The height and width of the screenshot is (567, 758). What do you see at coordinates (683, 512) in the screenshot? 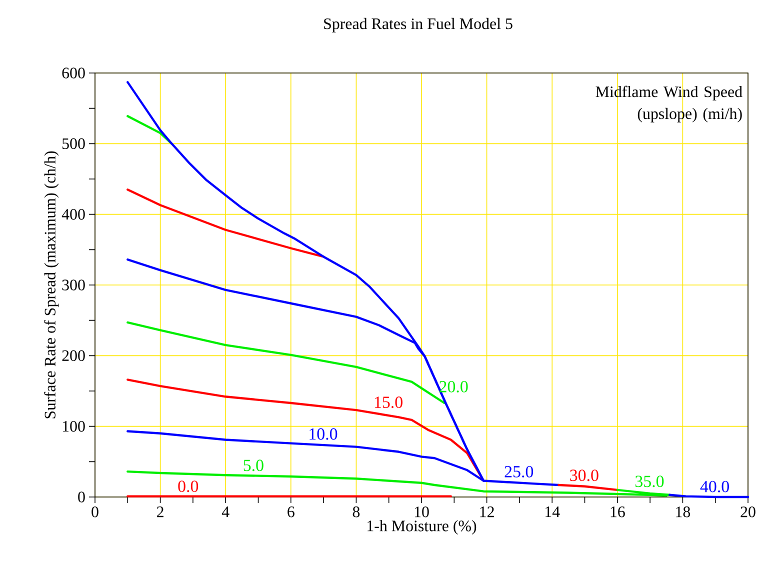
I see `x-tick-label: 18` at bounding box center [683, 512].